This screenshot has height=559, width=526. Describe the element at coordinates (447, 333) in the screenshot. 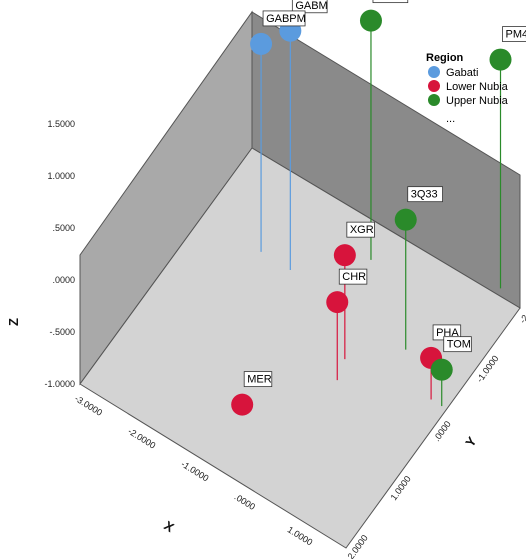

I see `point-label: PHA` at that location.